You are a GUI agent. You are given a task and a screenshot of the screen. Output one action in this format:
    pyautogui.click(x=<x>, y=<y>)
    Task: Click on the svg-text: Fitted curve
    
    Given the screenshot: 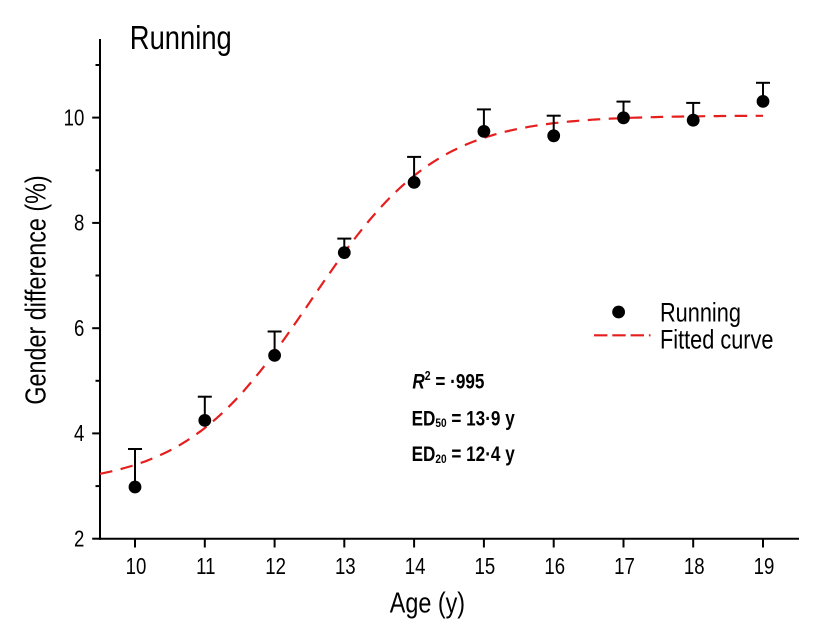 What is the action you would take?
    pyautogui.click(x=716, y=340)
    